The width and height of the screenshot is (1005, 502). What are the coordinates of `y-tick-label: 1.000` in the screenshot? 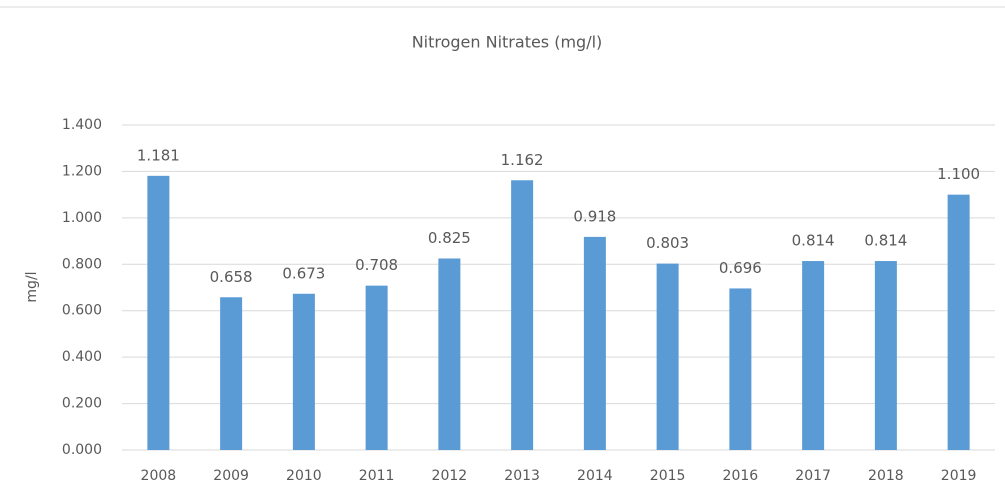 It's located at (82, 218).